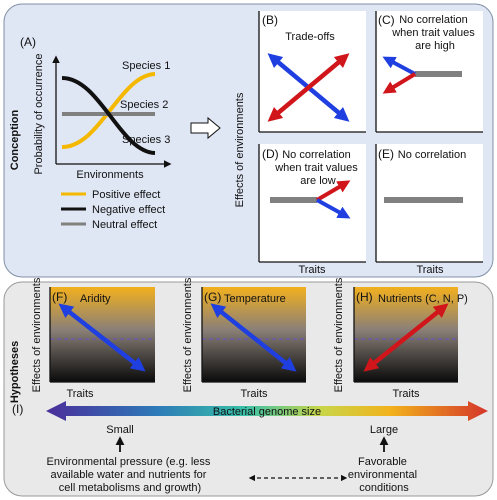 The width and height of the screenshot is (497, 500). I want to click on panel-d-blue-arrow, so click(333, 208).